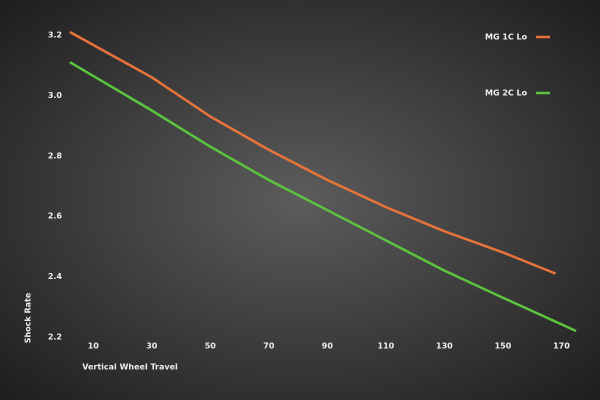  Describe the element at coordinates (94, 346) in the screenshot. I see `x-tick-label: 10` at that location.